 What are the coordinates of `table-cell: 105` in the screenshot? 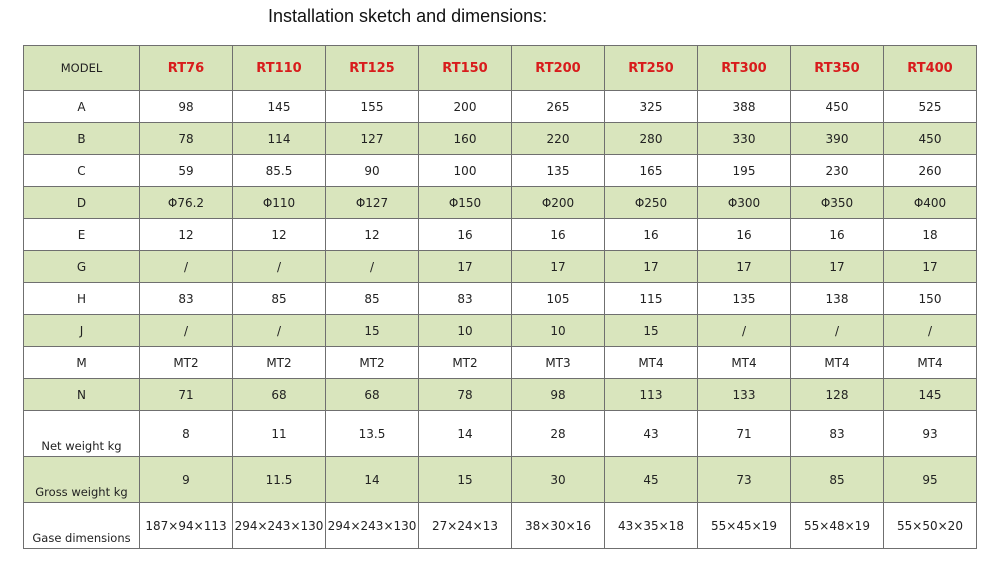 It's located at (558, 298).